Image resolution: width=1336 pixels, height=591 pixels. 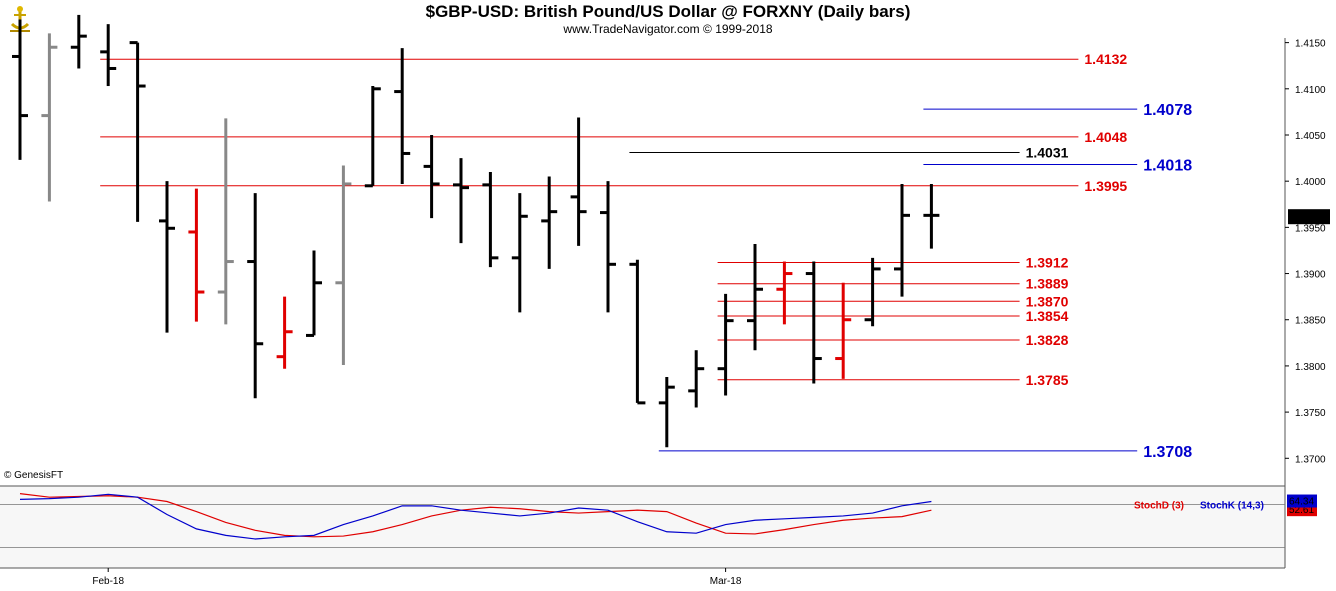 What do you see at coordinates (1311, 303) in the screenshot?
I see `axis-background` at bounding box center [1311, 303].